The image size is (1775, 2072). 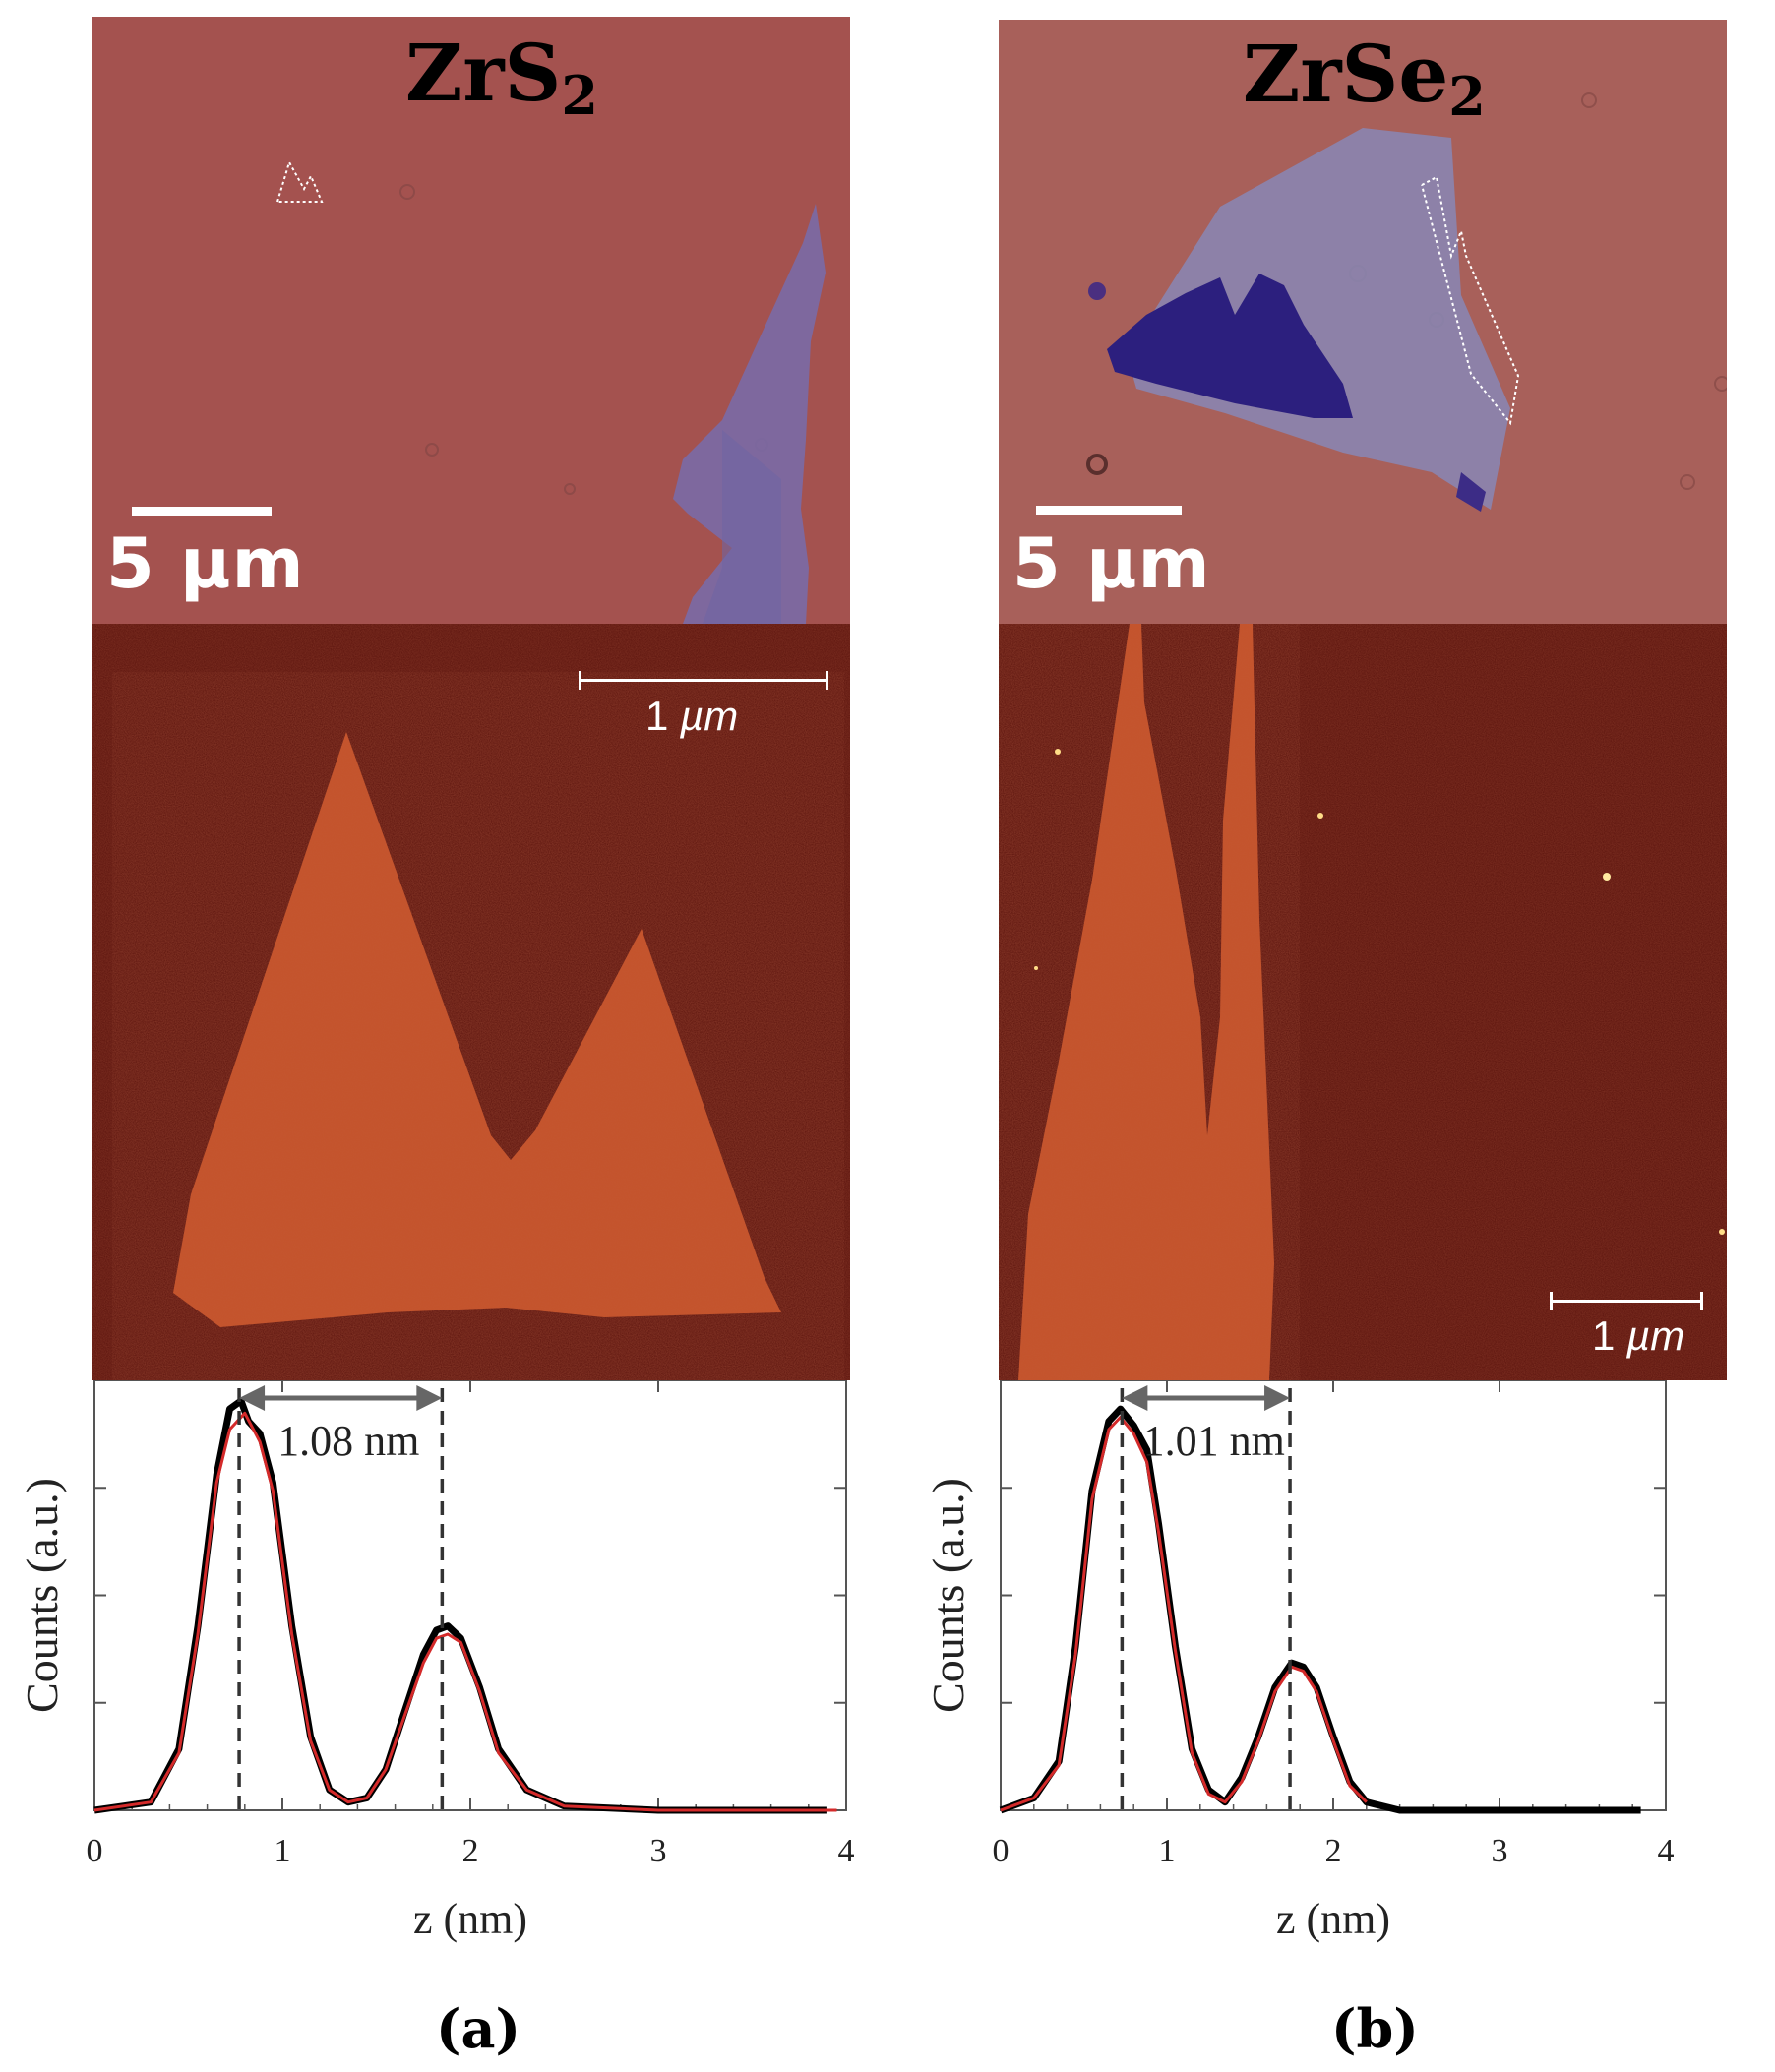 I want to click on afm-flake-svg-b, so click(x=1363, y=1002).